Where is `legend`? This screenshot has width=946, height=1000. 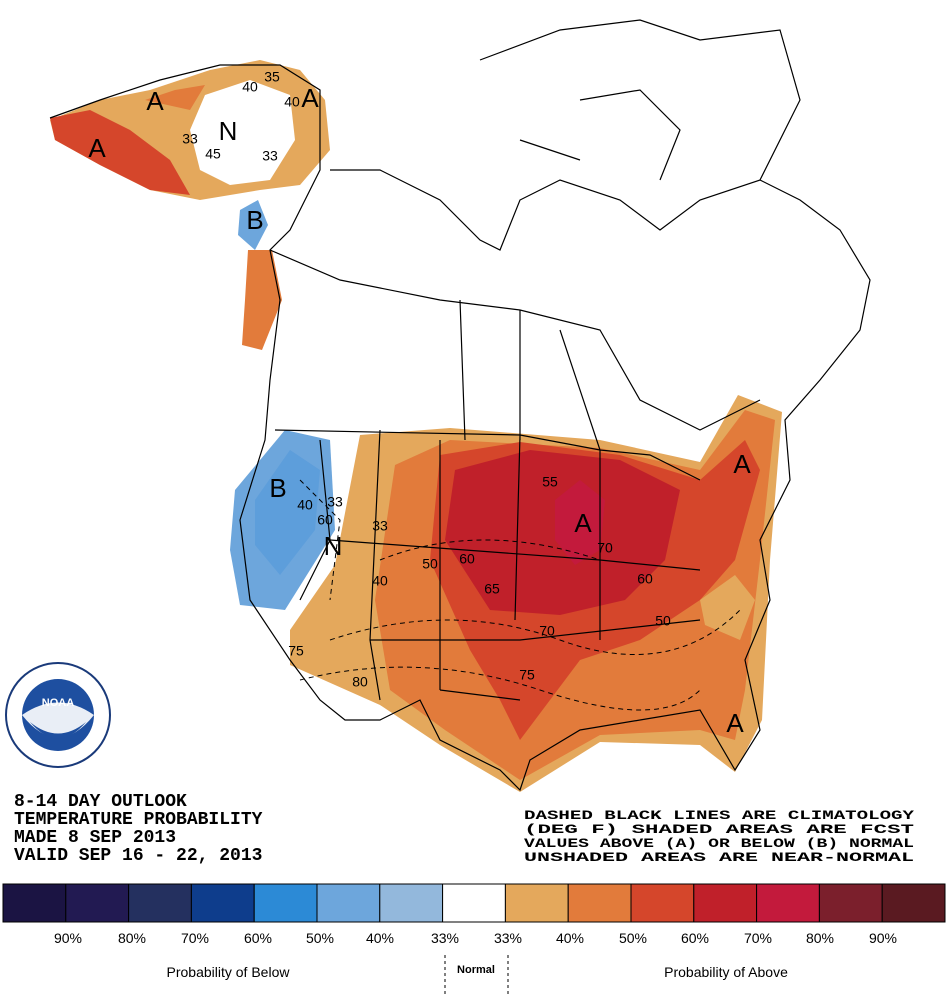 legend is located at coordinates (474, 903).